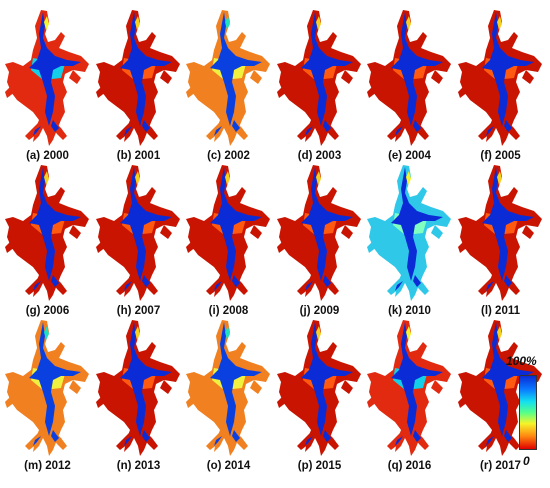  Describe the element at coordinates (409, 466) in the screenshot. I see `panel-caption: (q) 2016` at that location.